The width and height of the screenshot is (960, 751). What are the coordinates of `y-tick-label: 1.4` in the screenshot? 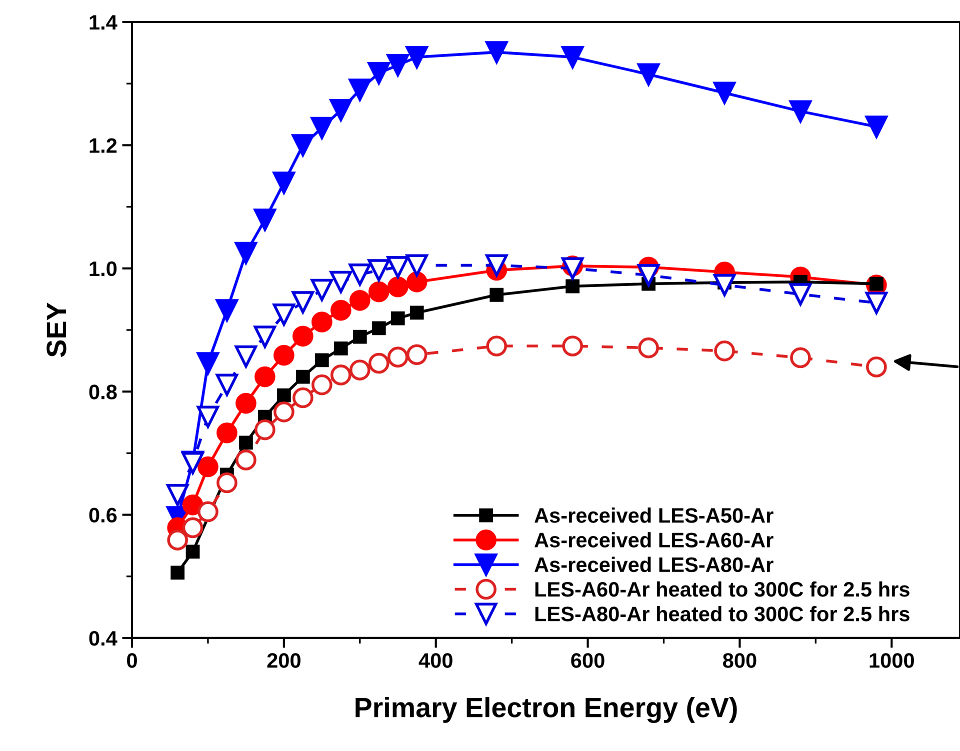 It's located at (104, 22).